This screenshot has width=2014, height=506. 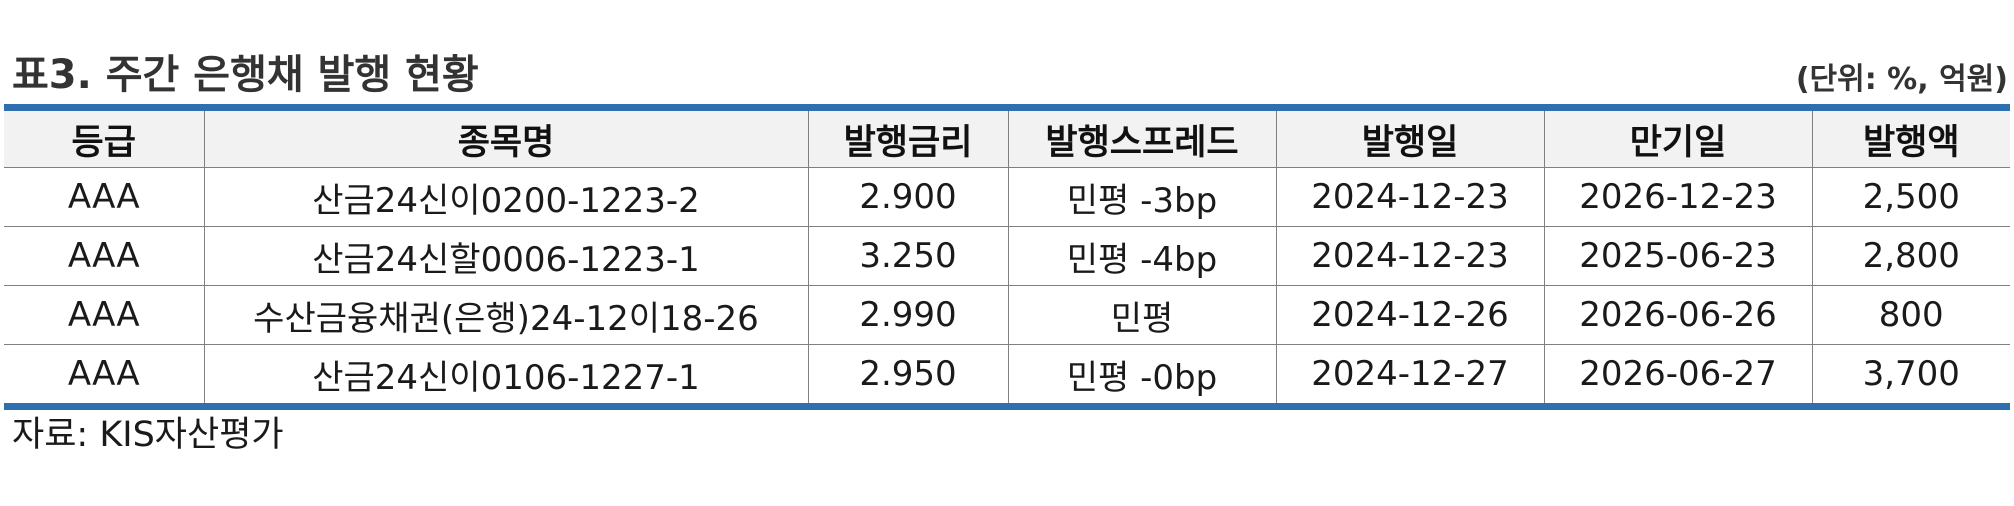 What do you see at coordinates (505, 315) in the screenshot?
I see `cell-issue-name: 수산금융채권(은행)24-12이18-26` at bounding box center [505, 315].